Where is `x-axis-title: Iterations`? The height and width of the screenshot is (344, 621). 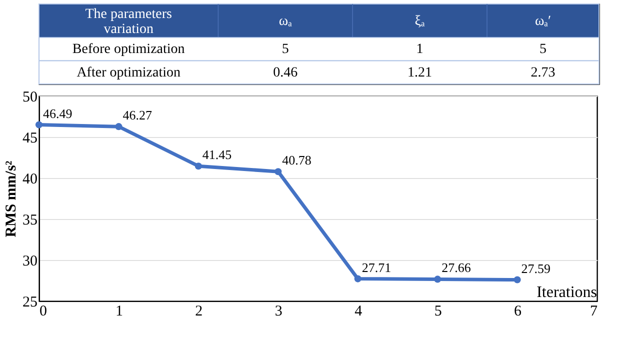 x-axis-title: Iterations is located at coordinates (566, 292).